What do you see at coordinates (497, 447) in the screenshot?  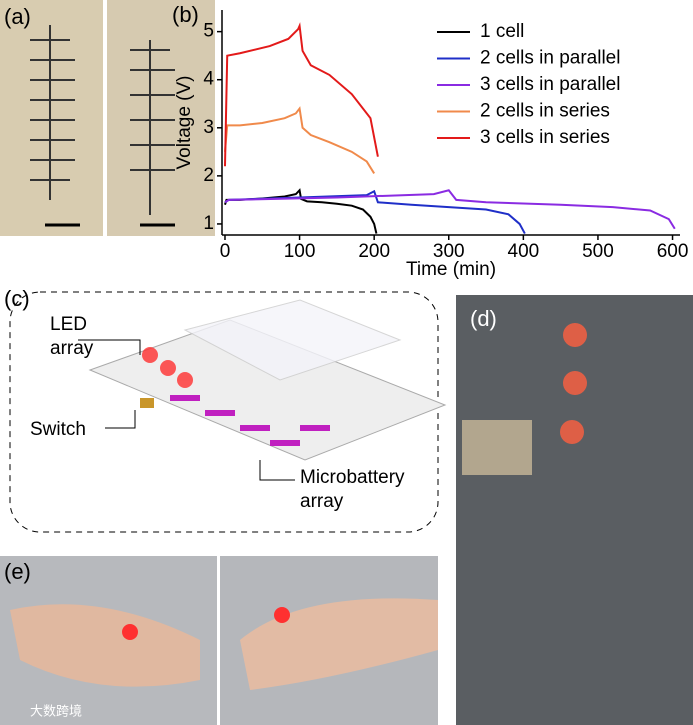 I see `switch-tape` at bounding box center [497, 447].